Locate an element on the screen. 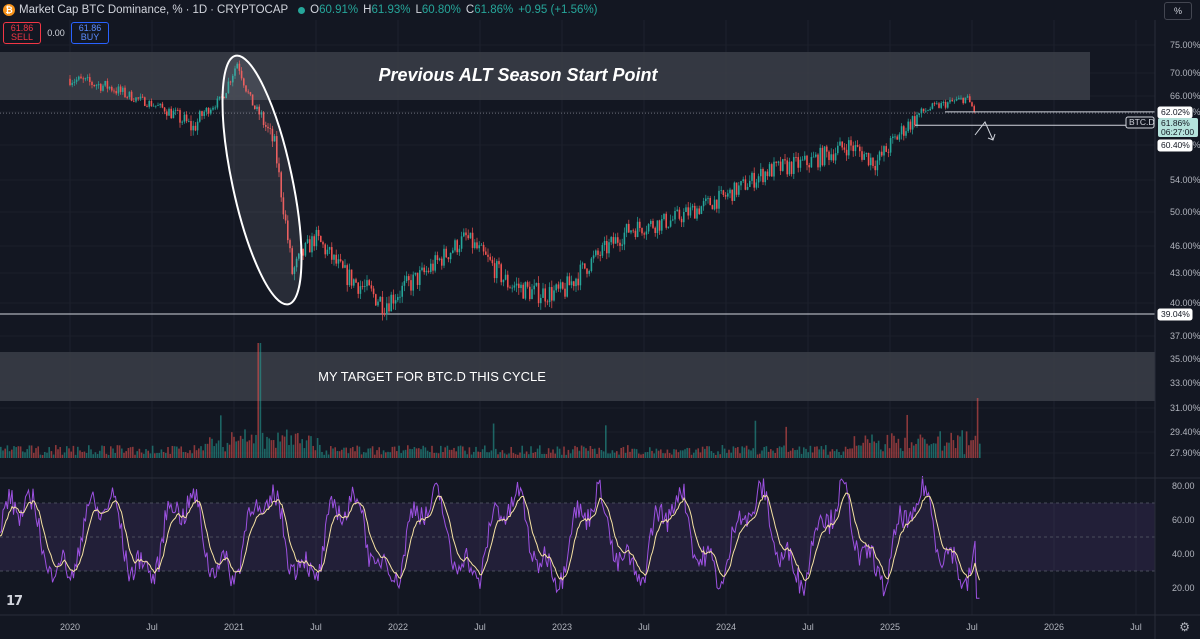 The height and width of the screenshot is (639, 1200). interval-label: 1D is located at coordinates (200, 10).